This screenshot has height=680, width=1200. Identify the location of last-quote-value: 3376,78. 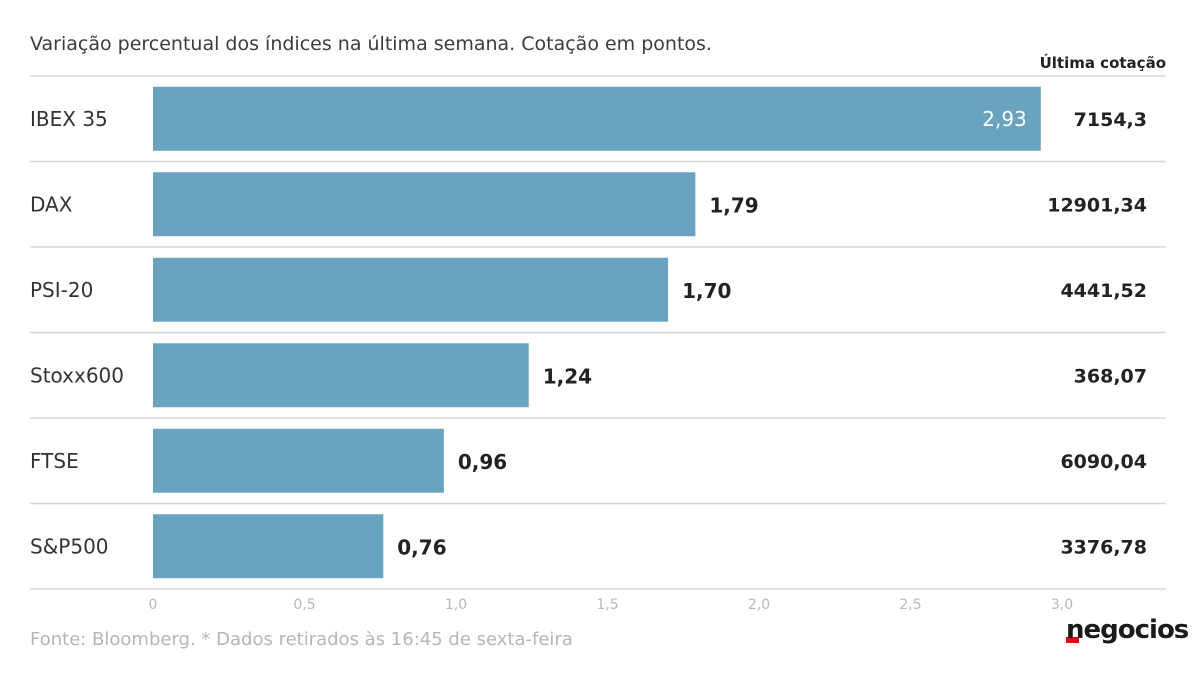
(1103, 547).